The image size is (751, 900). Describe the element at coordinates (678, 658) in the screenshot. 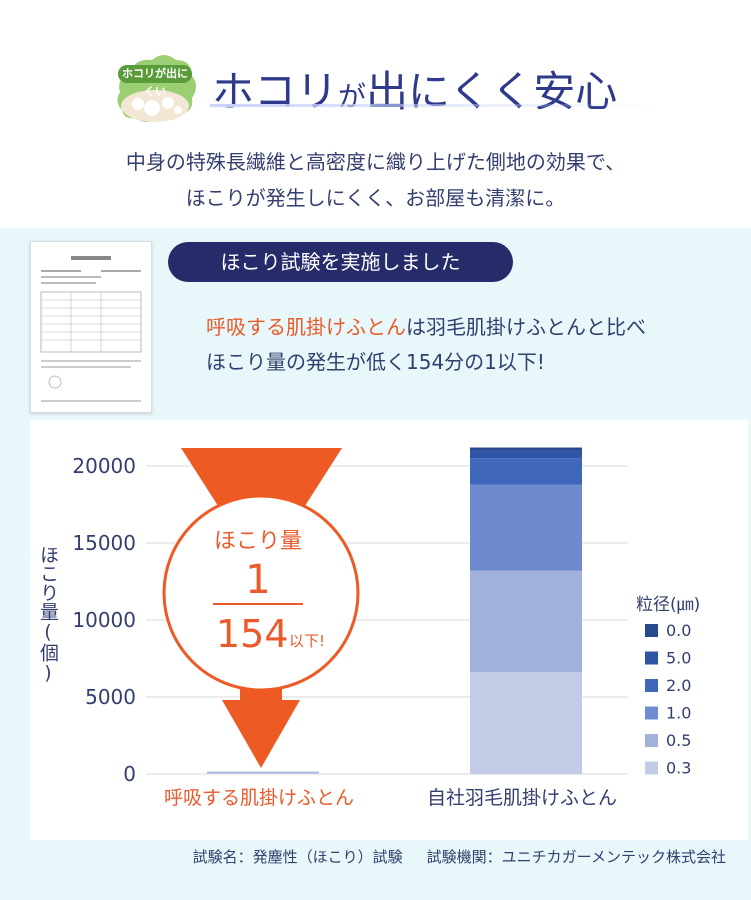

I see `legend-label: 5.0` at that location.